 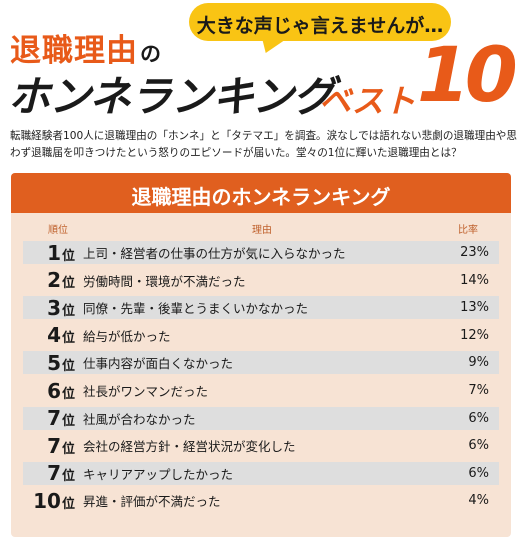 I want to click on rank-cell: 10位, so click(x=52, y=501).